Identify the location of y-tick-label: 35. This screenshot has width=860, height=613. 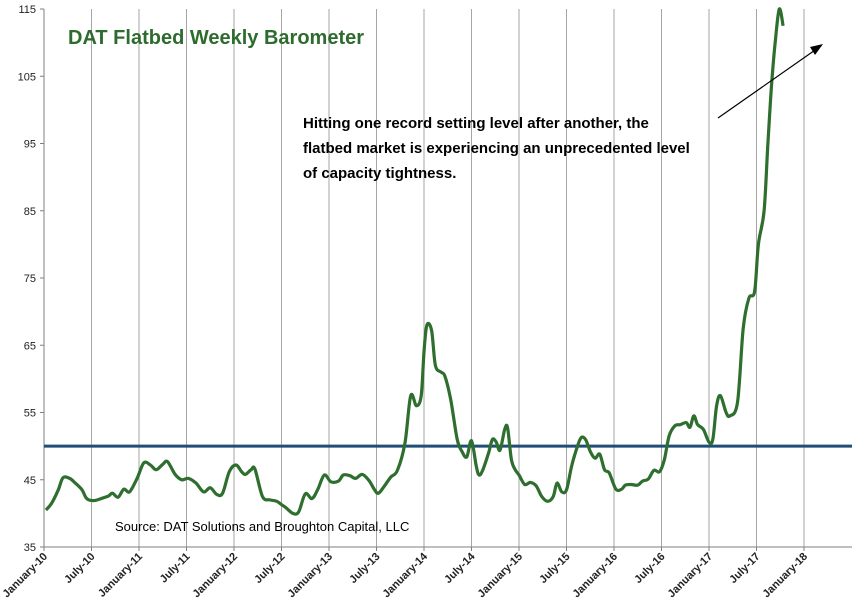
(30, 548).